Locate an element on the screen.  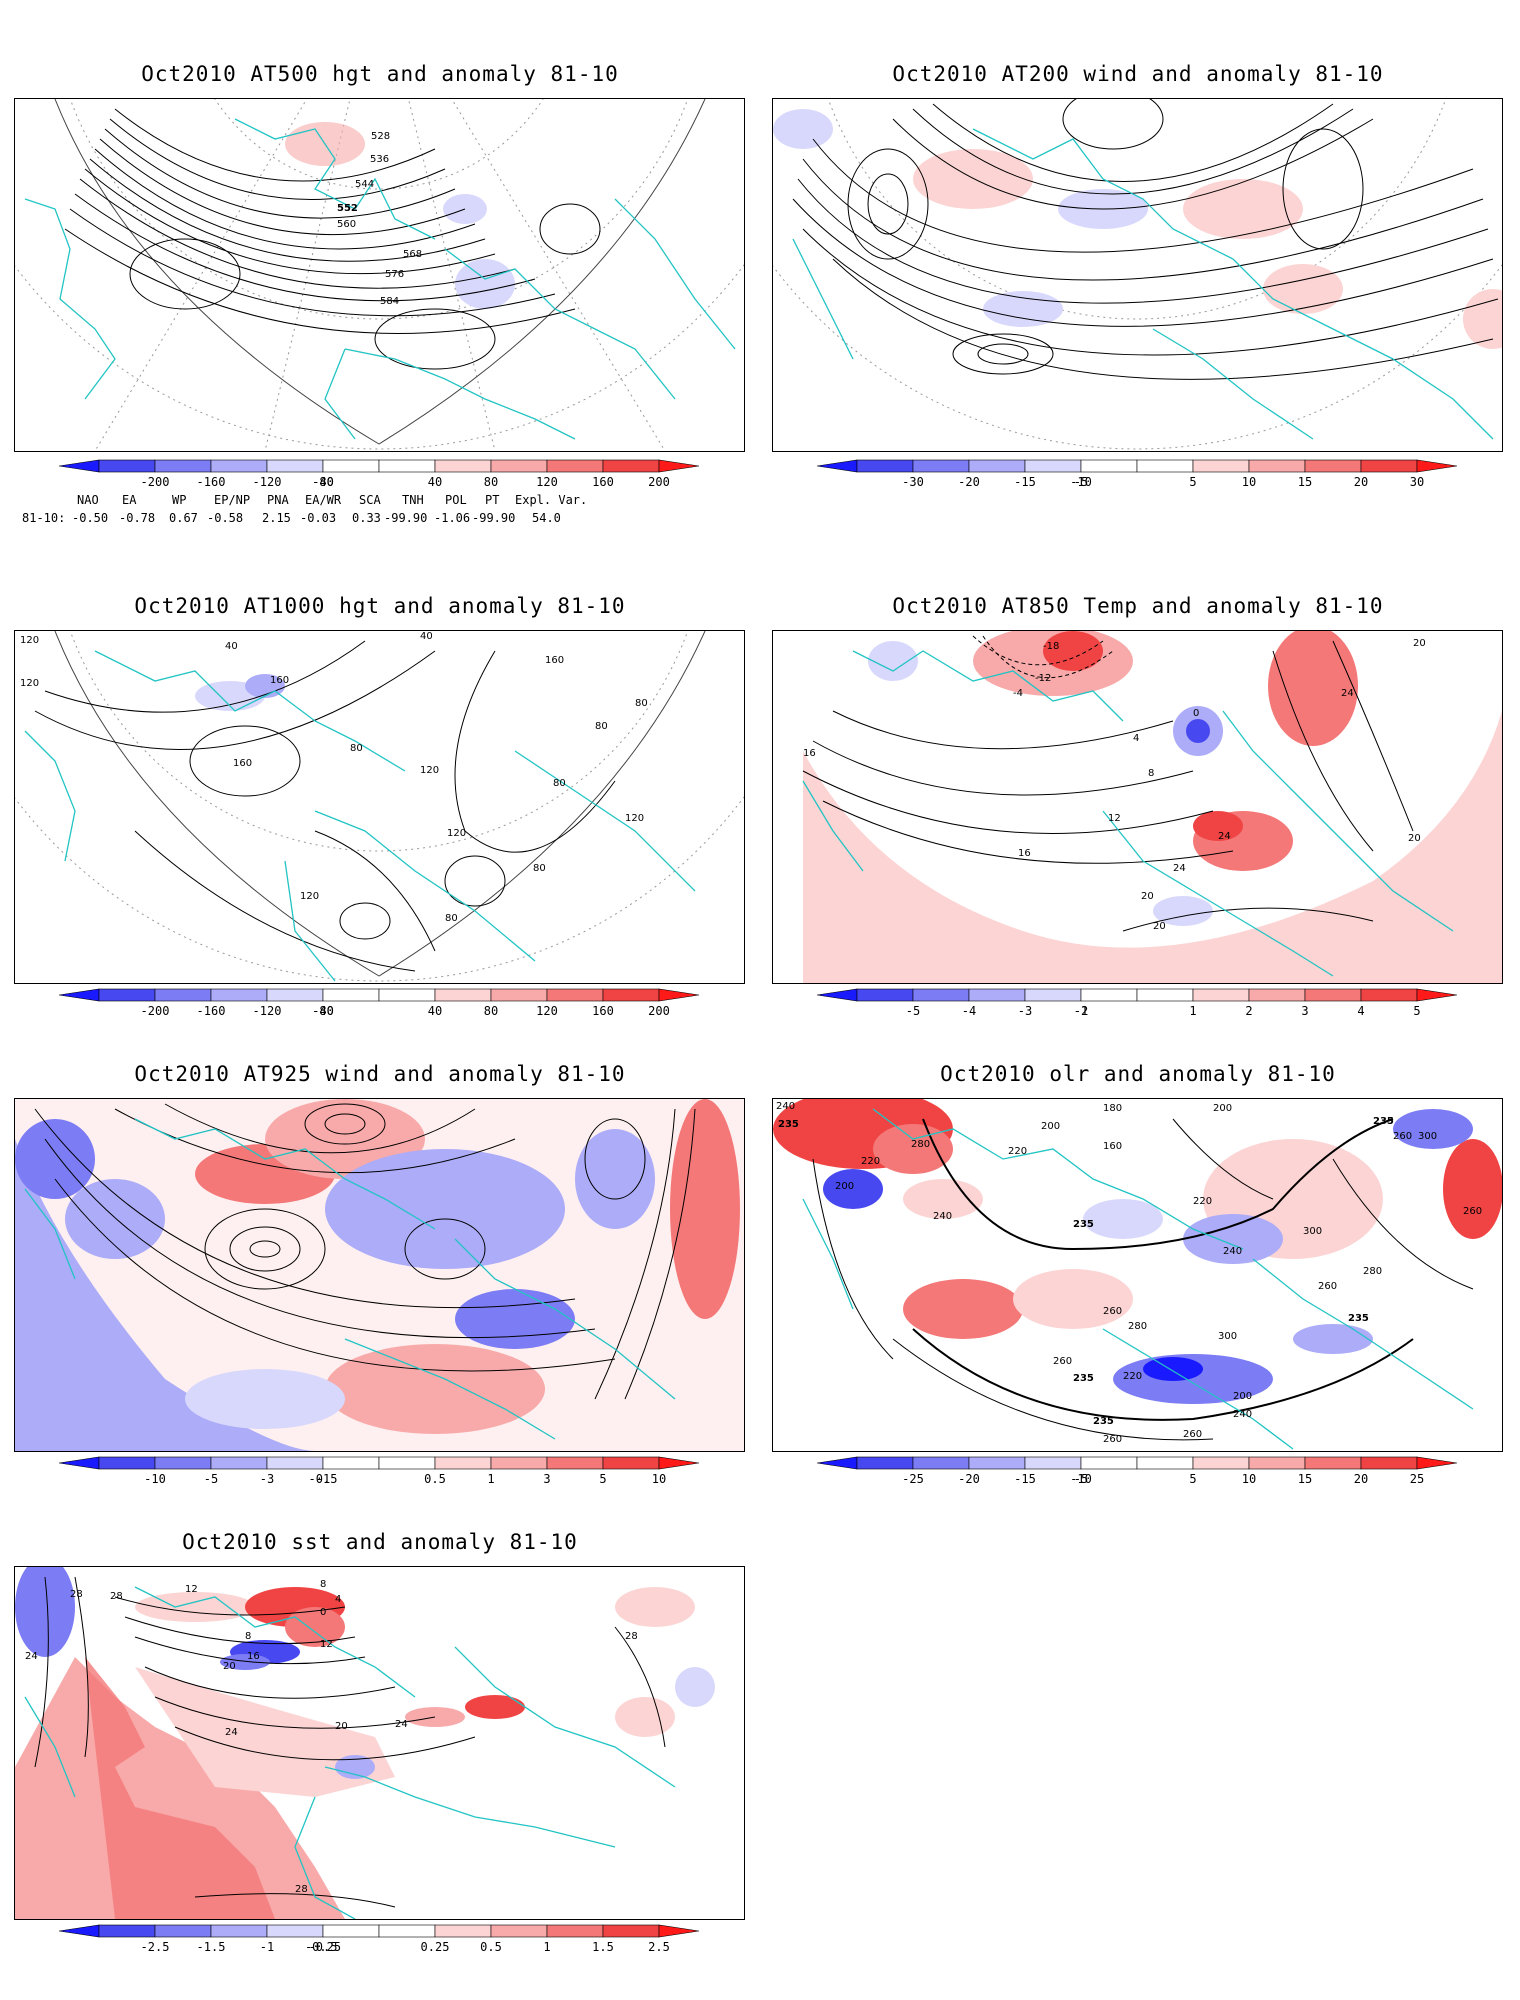
colorbar-tick-label: -1 is located at coordinates (267, 1947).